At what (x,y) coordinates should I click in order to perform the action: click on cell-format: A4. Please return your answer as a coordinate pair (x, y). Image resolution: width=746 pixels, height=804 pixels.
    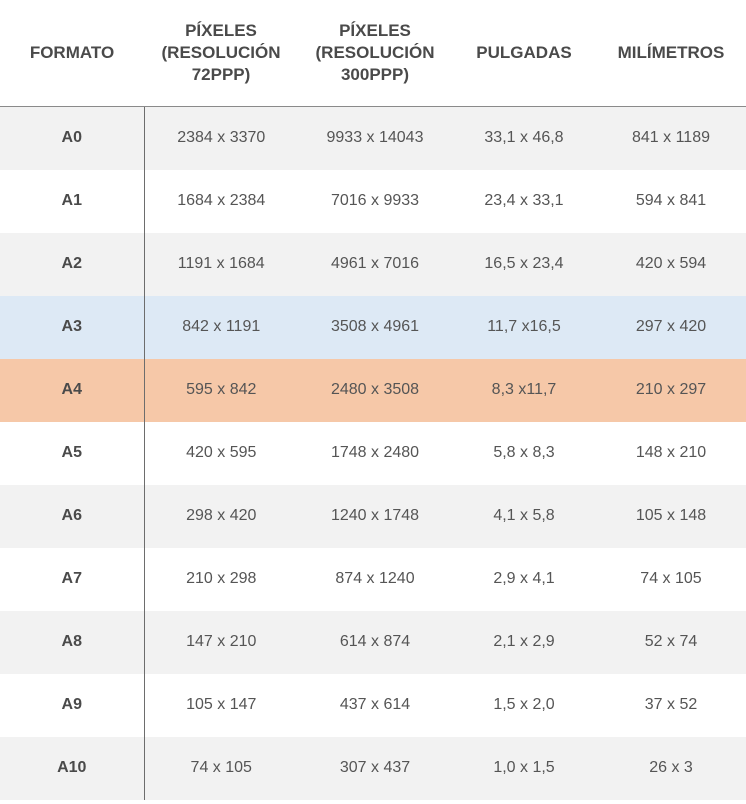
    Looking at the image, I should click on (72, 390).